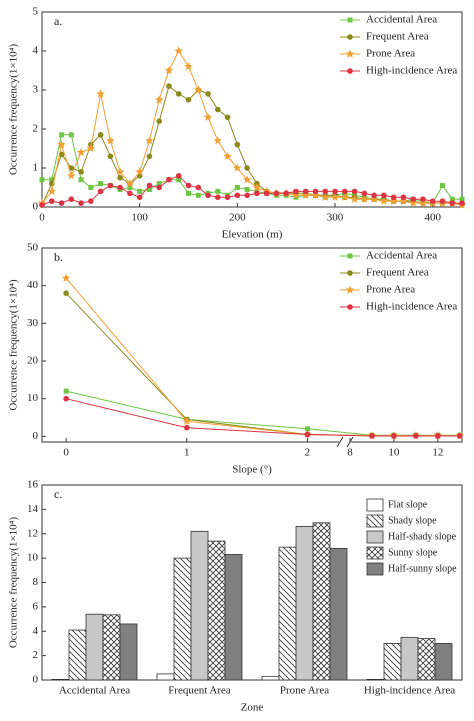 The height and width of the screenshot is (721, 474). What do you see at coordinates (36, 436) in the screenshot?
I see `y-tick-label: 0` at bounding box center [36, 436].